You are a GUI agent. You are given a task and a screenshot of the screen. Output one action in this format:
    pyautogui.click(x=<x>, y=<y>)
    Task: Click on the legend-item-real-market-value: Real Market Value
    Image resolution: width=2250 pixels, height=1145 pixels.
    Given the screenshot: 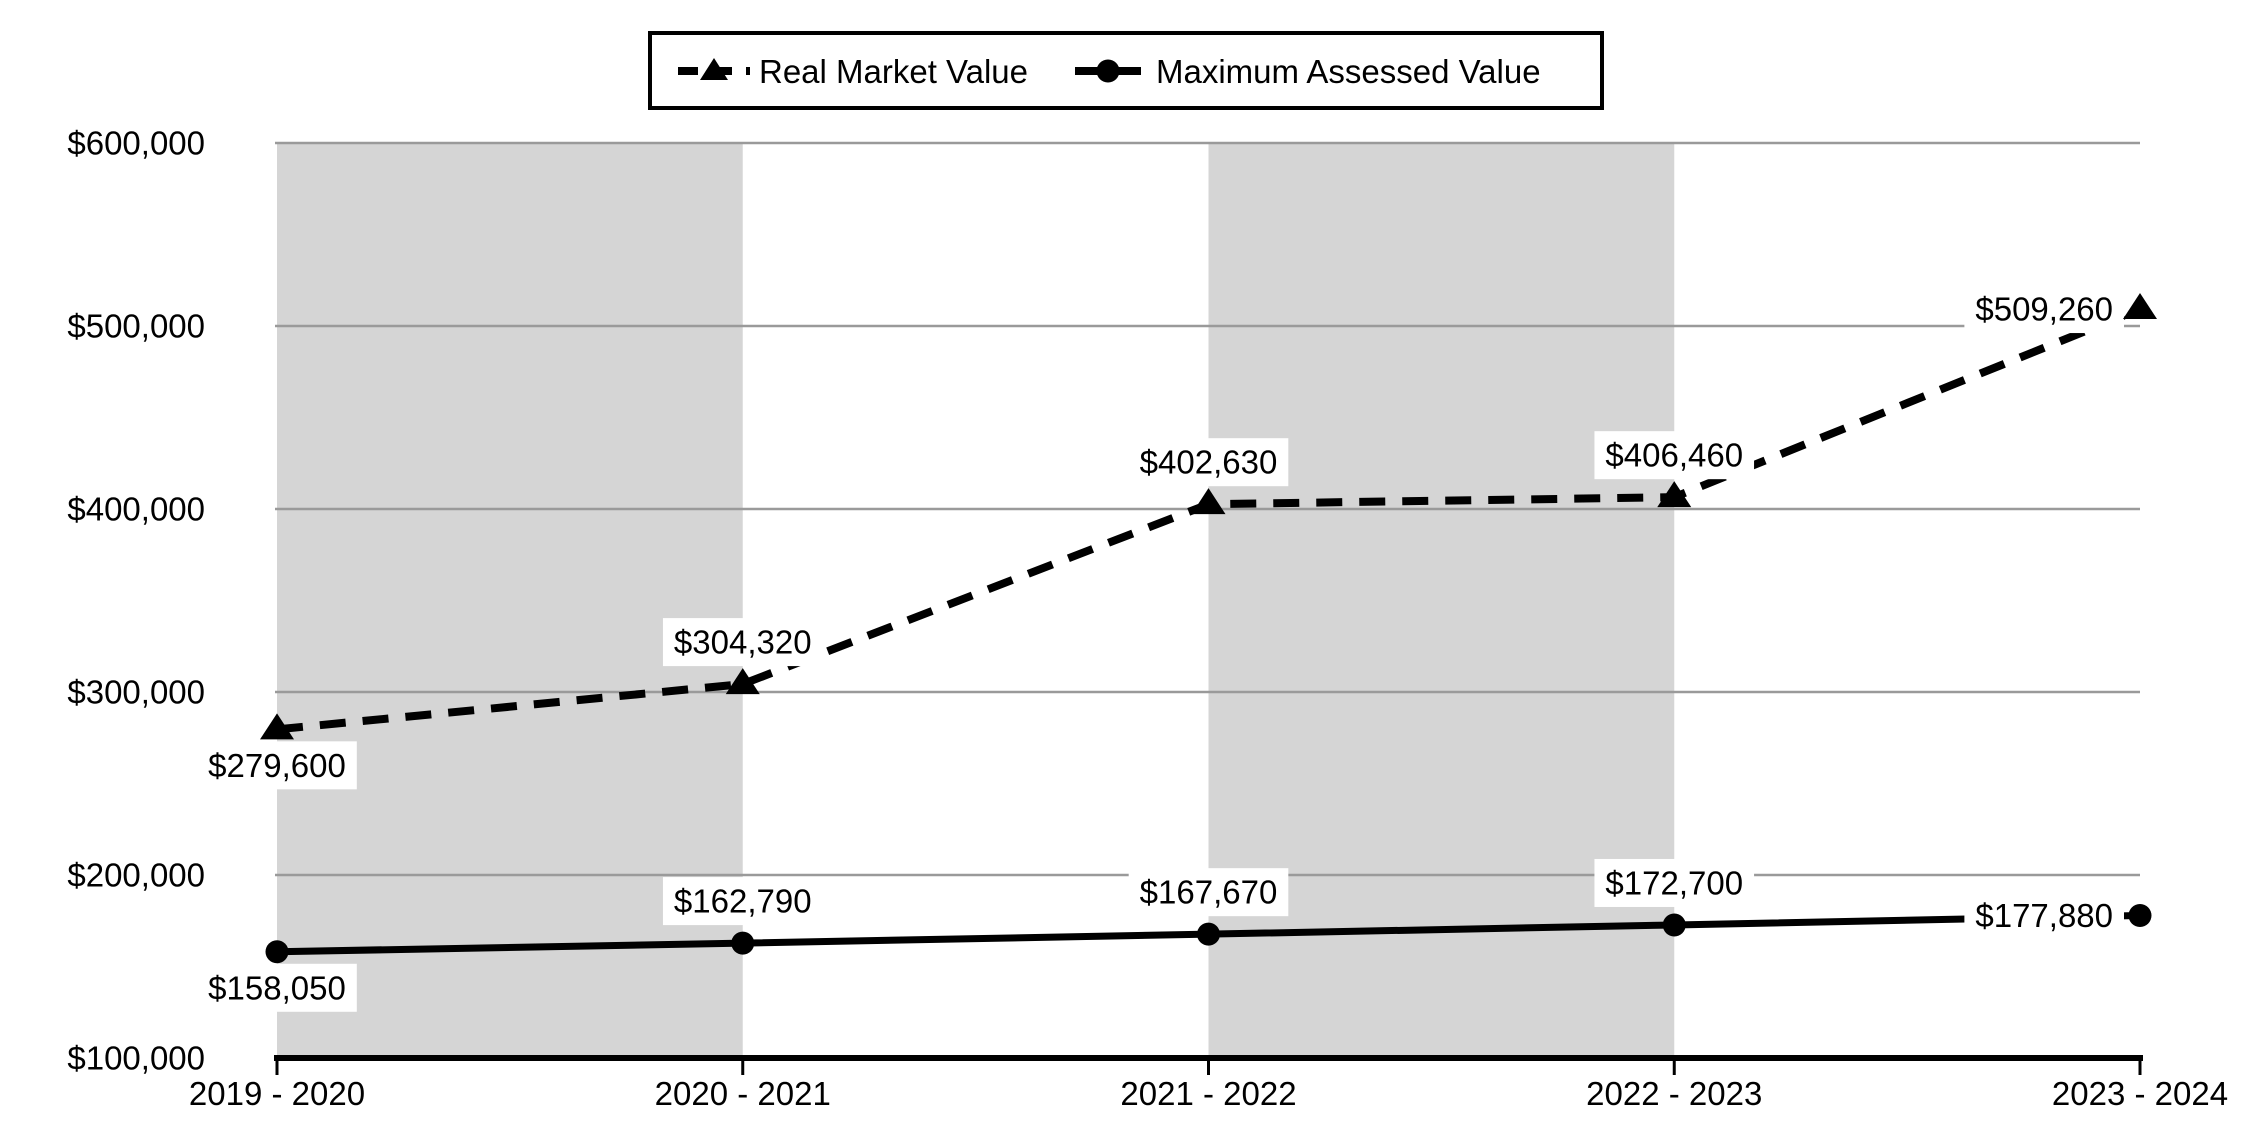 What is the action you would take?
    pyautogui.click(x=853, y=71)
    